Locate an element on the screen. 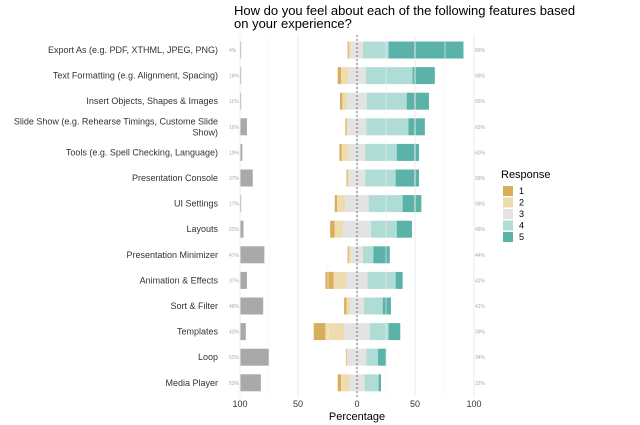 This screenshot has width=640, height=425. category-label: Presentation Console is located at coordinates (175, 178).